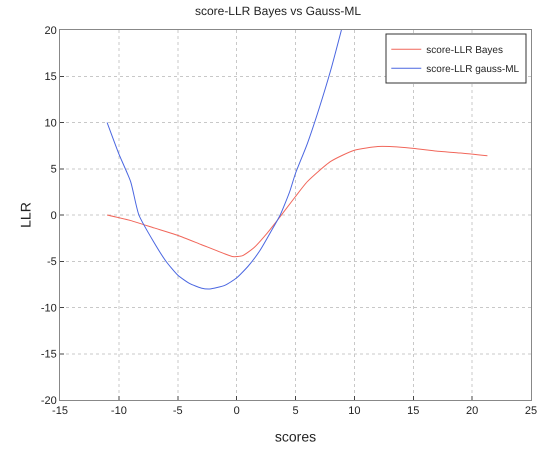 The height and width of the screenshot is (454, 556). What do you see at coordinates (278, 11) in the screenshot?
I see `chart-title: score-LLR Bayes vs Gauss-ML` at bounding box center [278, 11].